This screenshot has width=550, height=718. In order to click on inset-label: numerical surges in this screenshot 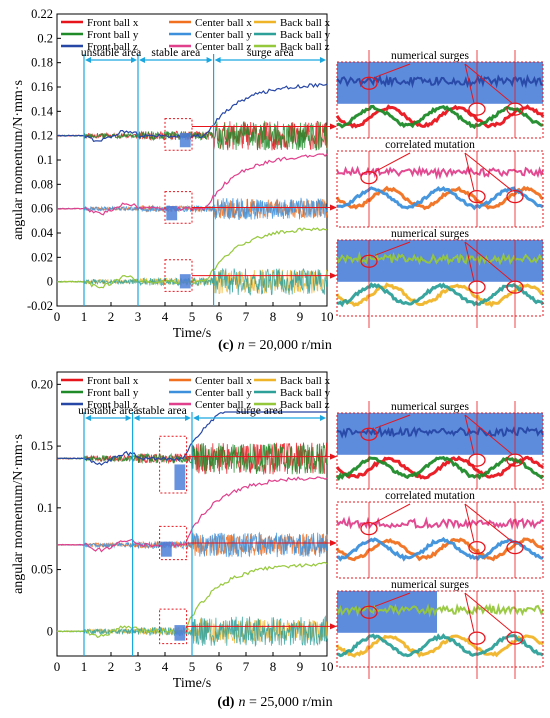, I will do `click(430, 407)`.